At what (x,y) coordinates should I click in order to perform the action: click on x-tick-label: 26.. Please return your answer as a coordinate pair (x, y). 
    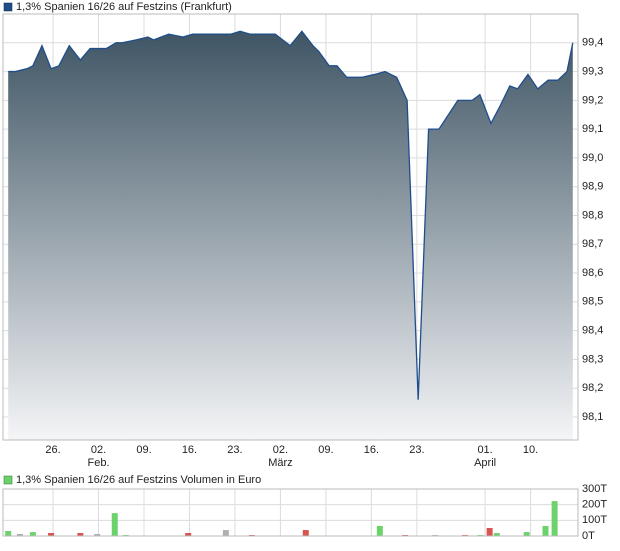
    Looking at the image, I should click on (52, 450).